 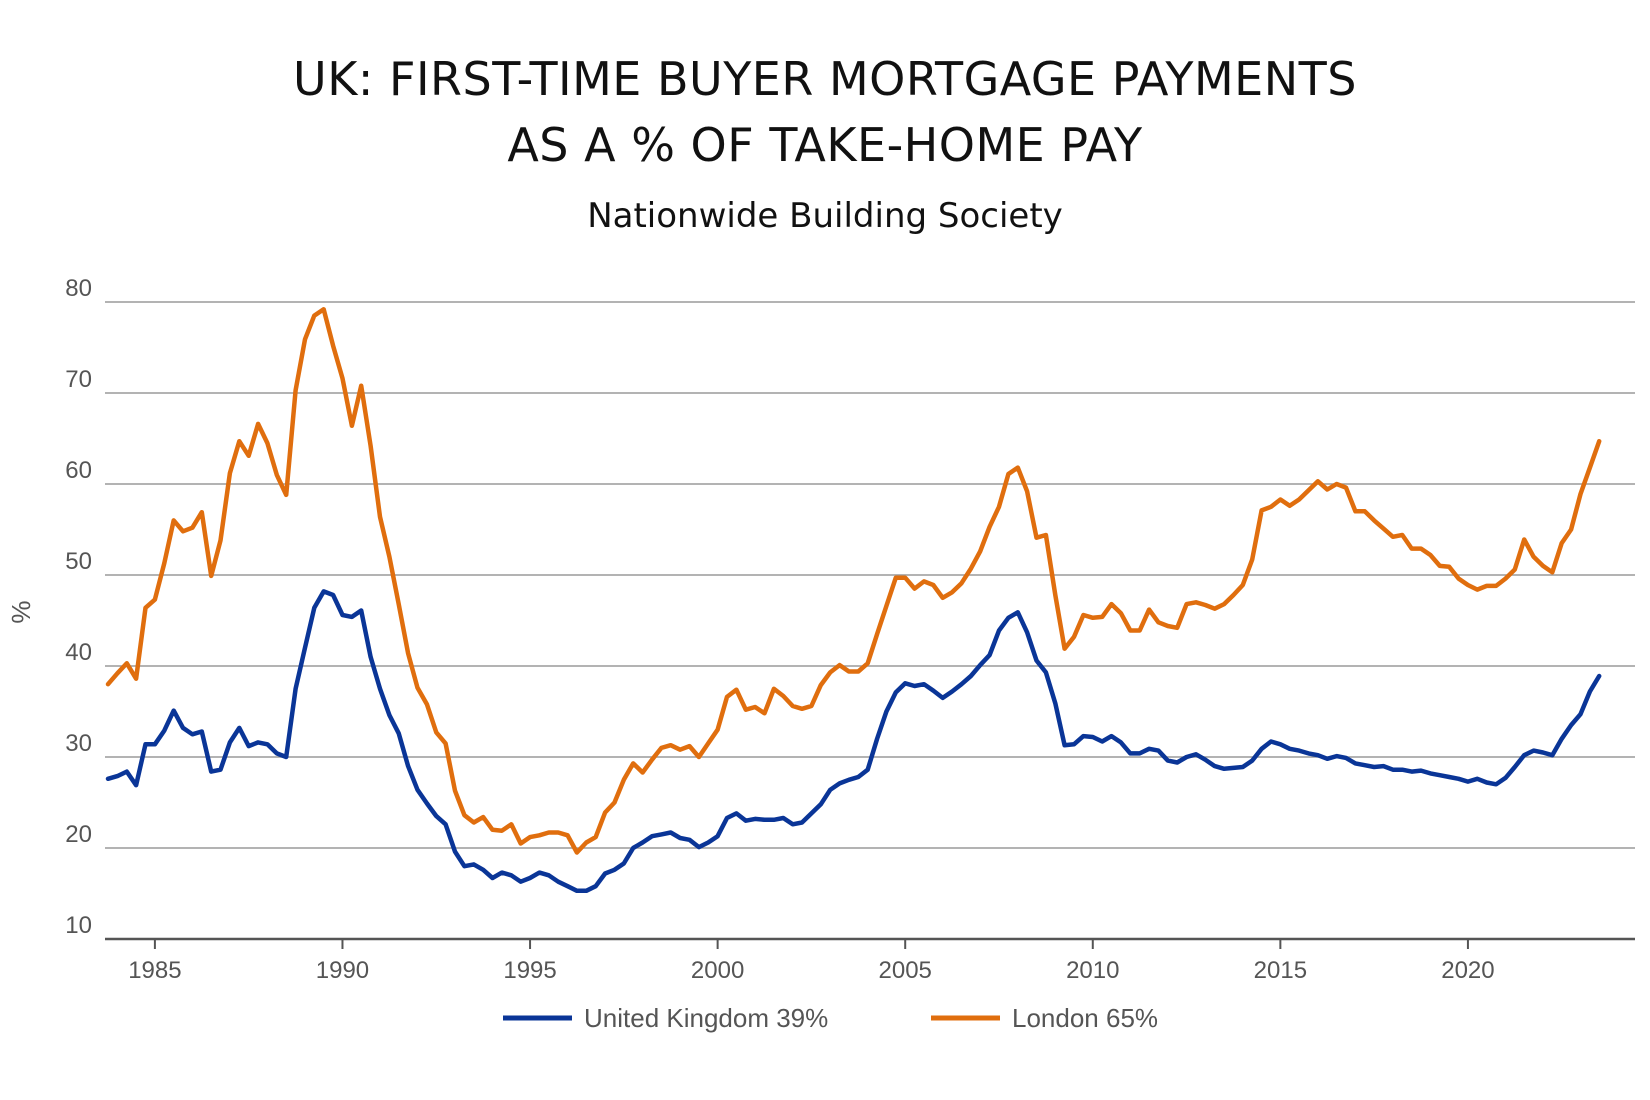 I want to click on legend-label-london: London 65%, so click(x=1085, y=1018).